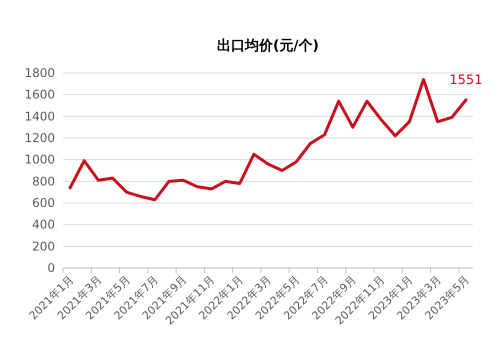  Describe the element at coordinates (43, 181) in the screenshot. I see `y-tick-label: 800` at that location.